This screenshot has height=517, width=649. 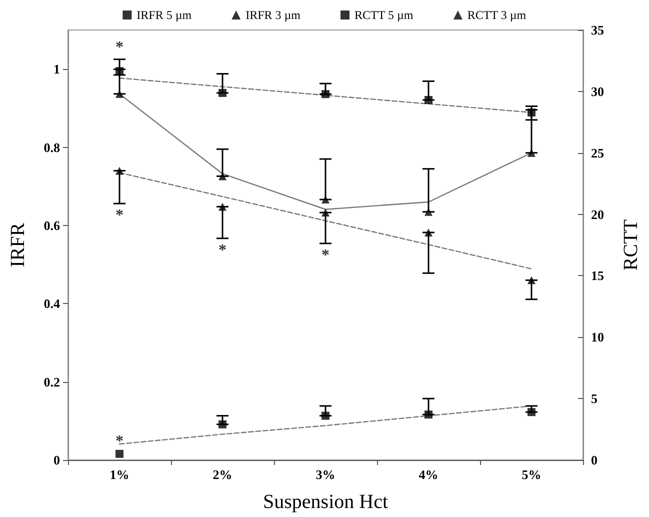 What do you see at coordinates (594, 460) in the screenshot?
I see `y2-tick-label: 0` at bounding box center [594, 460].